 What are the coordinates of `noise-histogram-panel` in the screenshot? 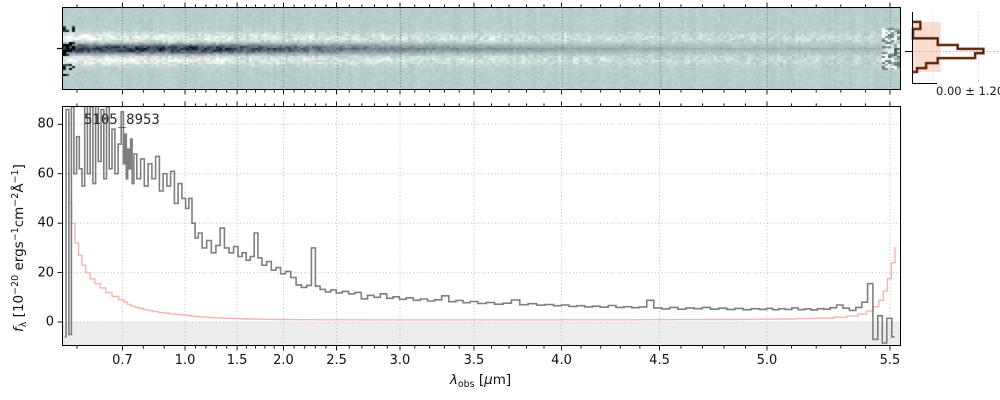 It's located at (955, 47).